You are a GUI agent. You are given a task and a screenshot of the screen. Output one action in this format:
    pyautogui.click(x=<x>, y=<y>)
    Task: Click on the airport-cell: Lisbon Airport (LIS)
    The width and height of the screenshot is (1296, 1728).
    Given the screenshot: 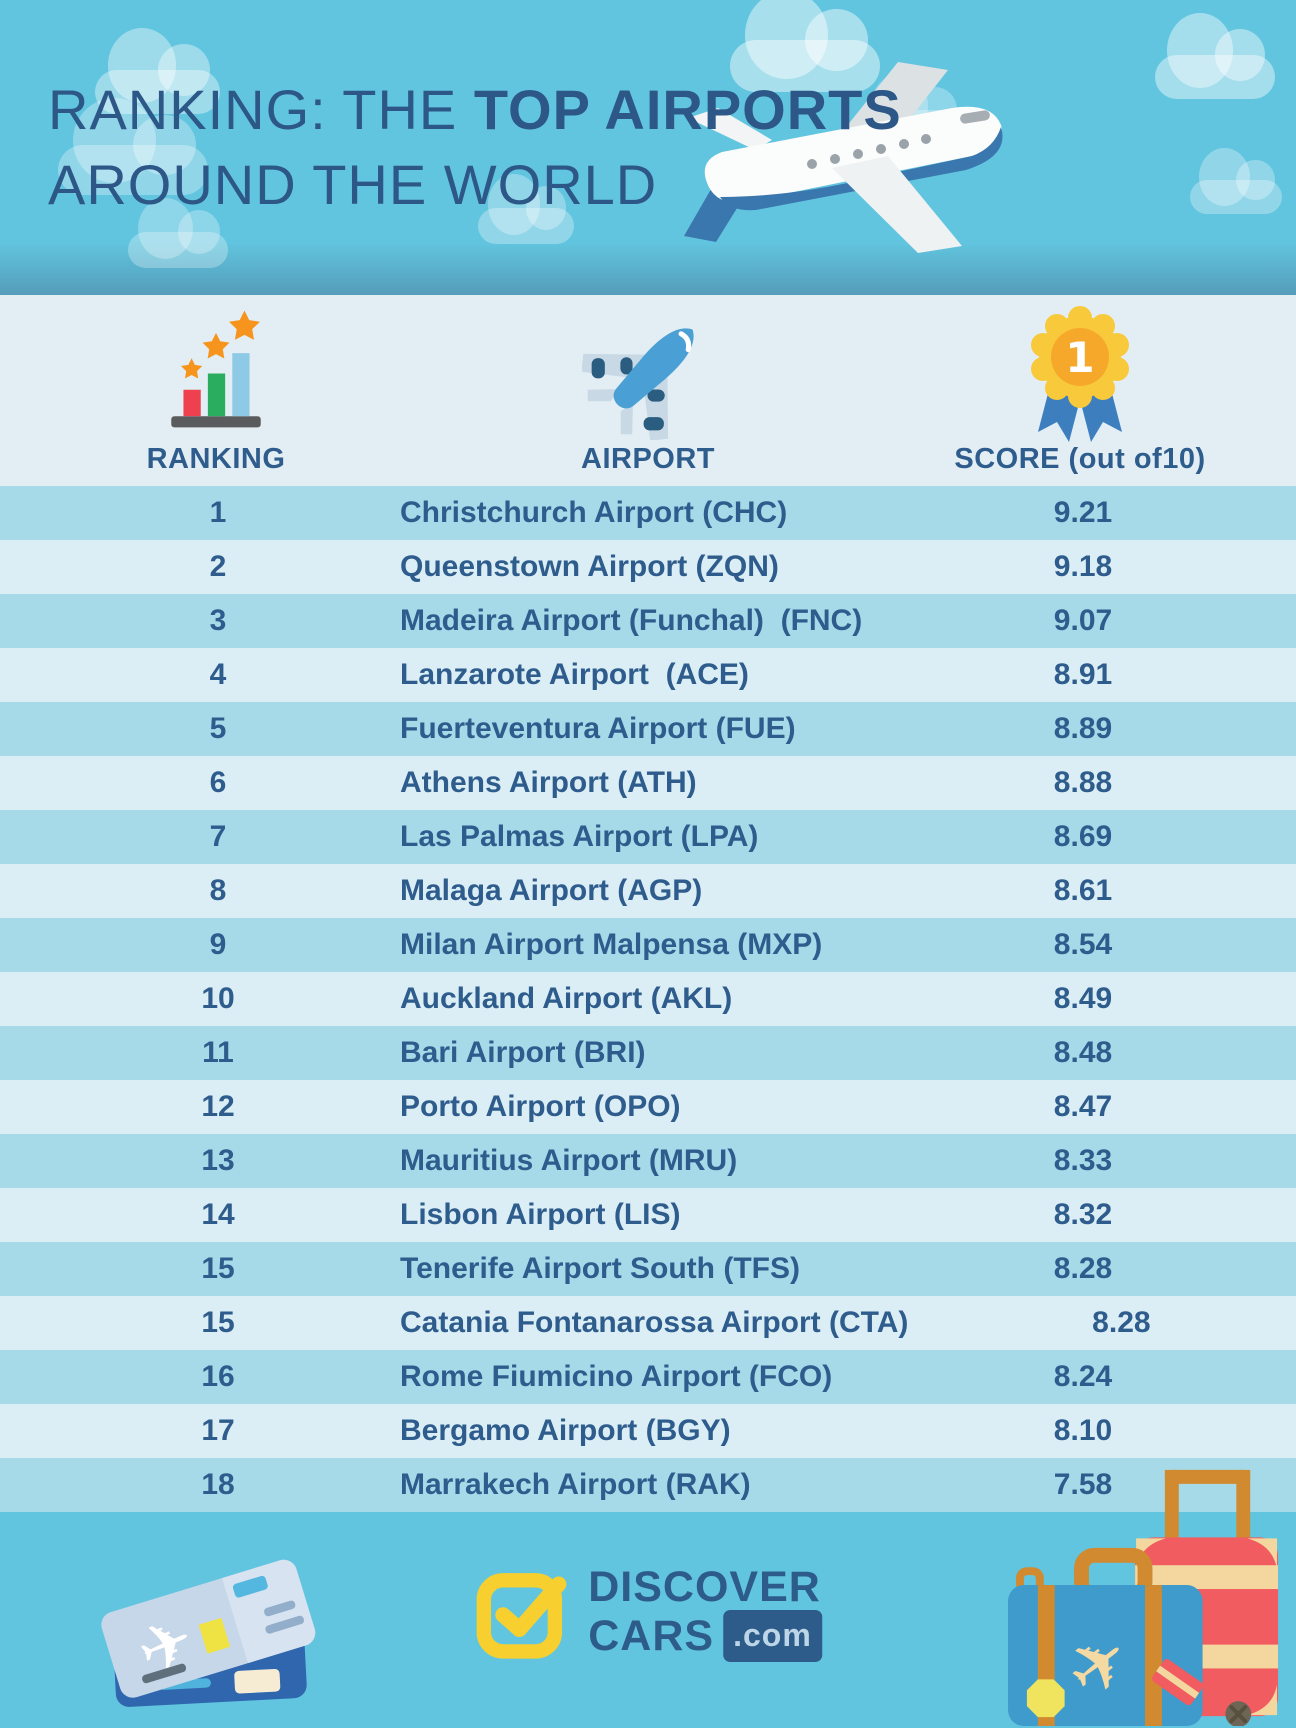 What is the action you would take?
    pyautogui.click(x=540, y=1214)
    